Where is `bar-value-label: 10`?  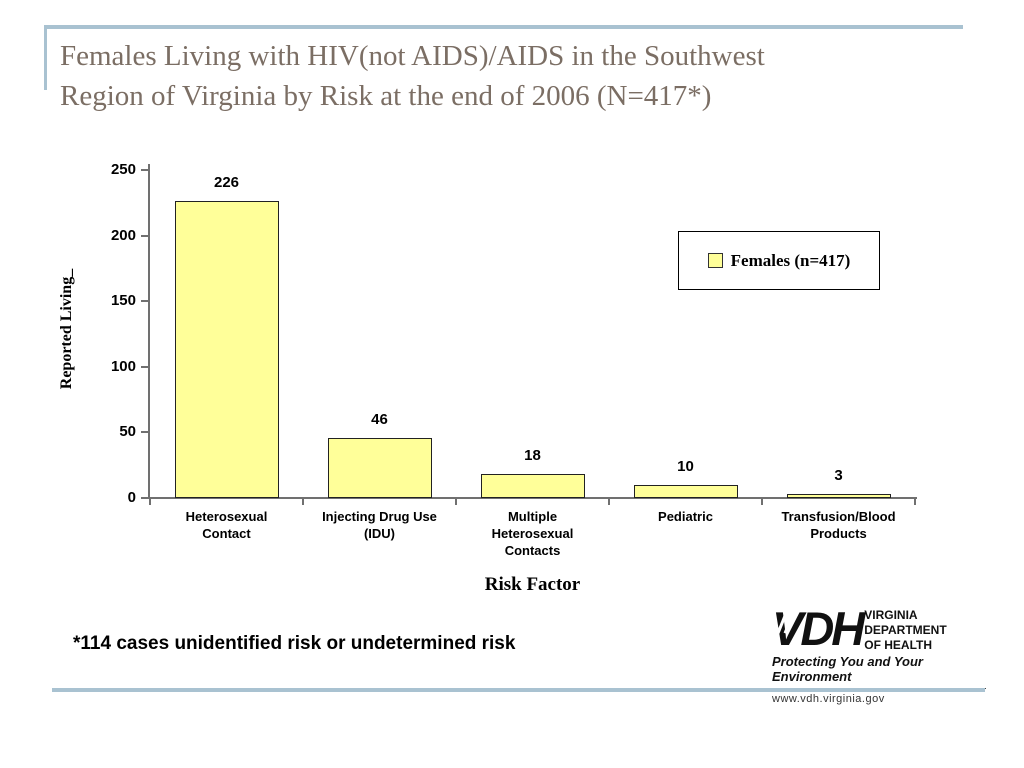
bar-value-label: 10 is located at coordinates (685, 466).